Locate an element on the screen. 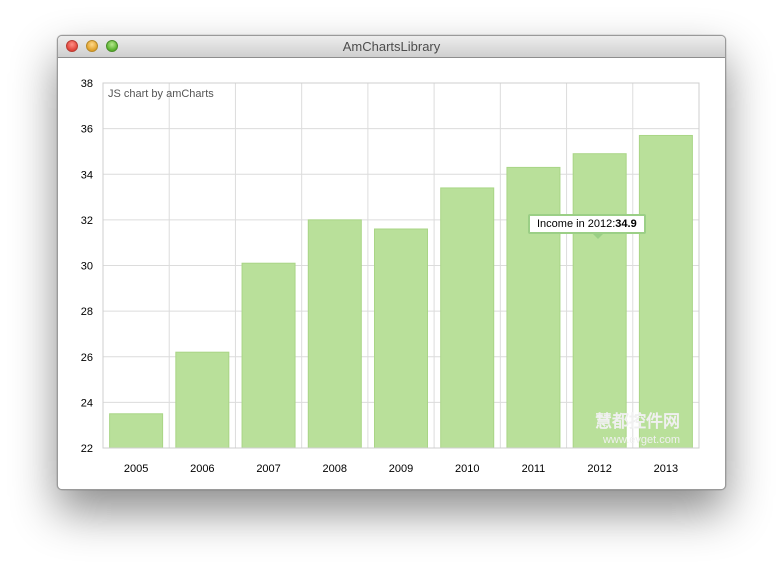  window-title: AmChartsLibrary is located at coordinates (391, 46).